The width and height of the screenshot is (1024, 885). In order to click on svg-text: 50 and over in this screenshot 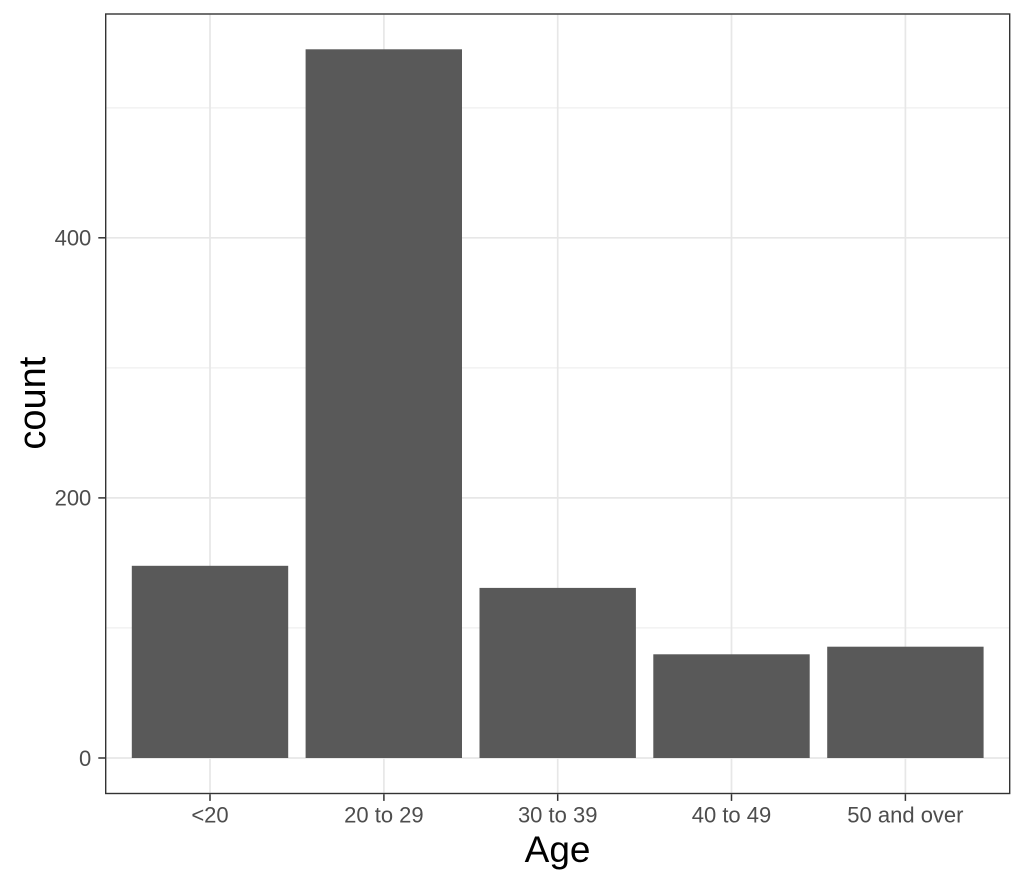, I will do `click(905, 815)`.